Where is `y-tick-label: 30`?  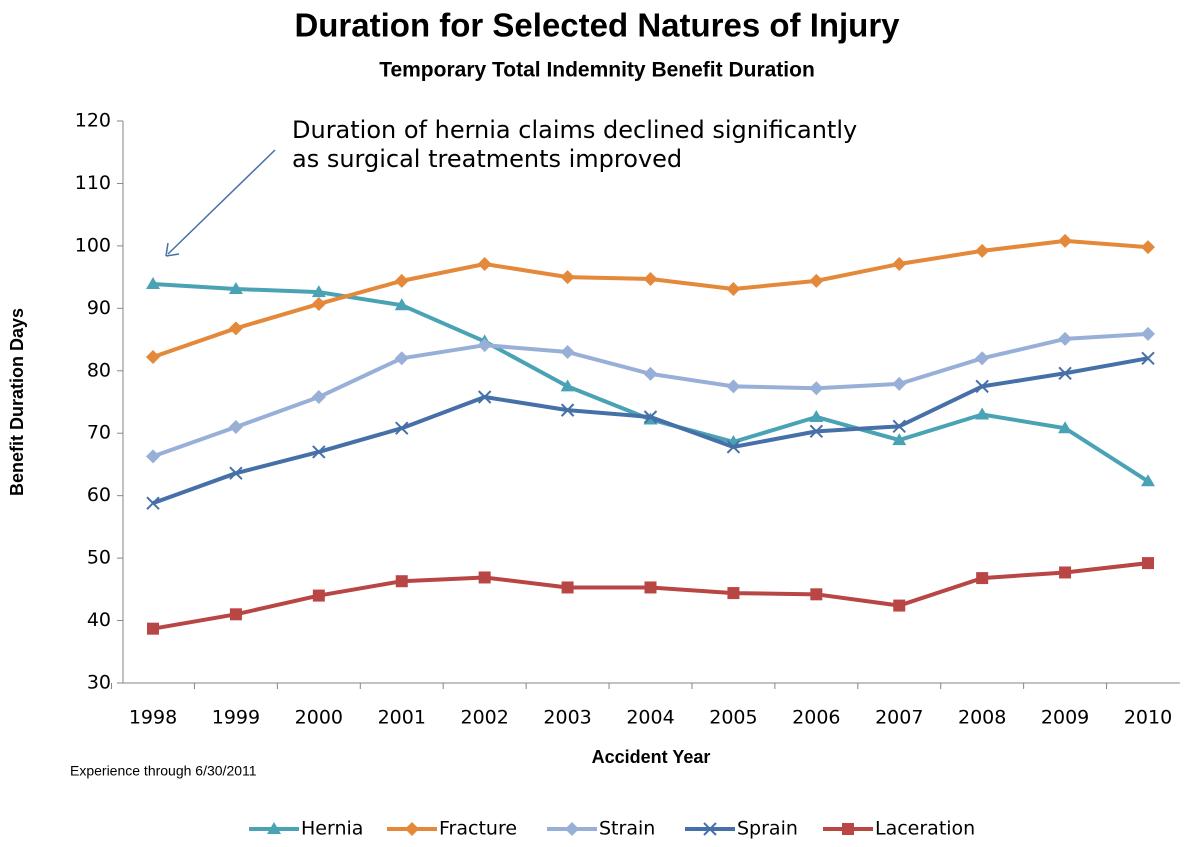
y-tick-label: 30 is located at coordinates (99, 683).